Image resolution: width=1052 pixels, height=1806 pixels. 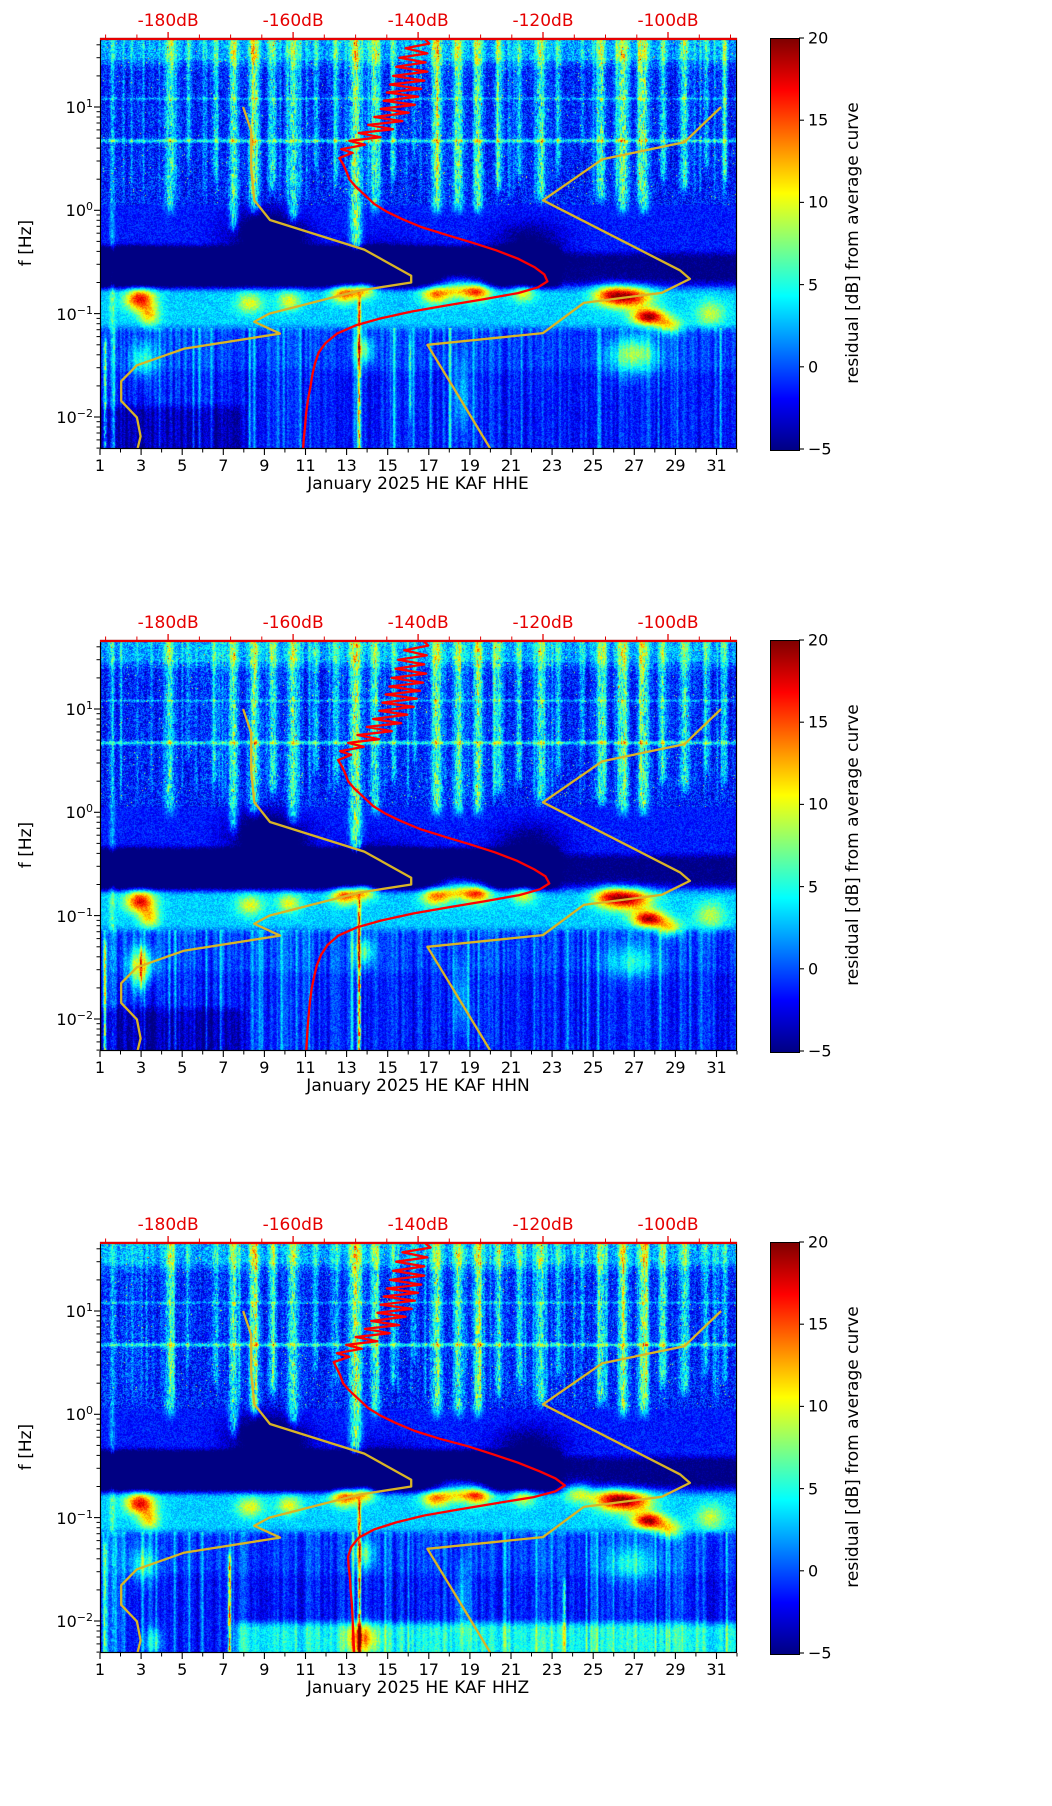 I want to click on x-axis-title: January 2025 HE KAF HHN, so click(x=418, y=1086).